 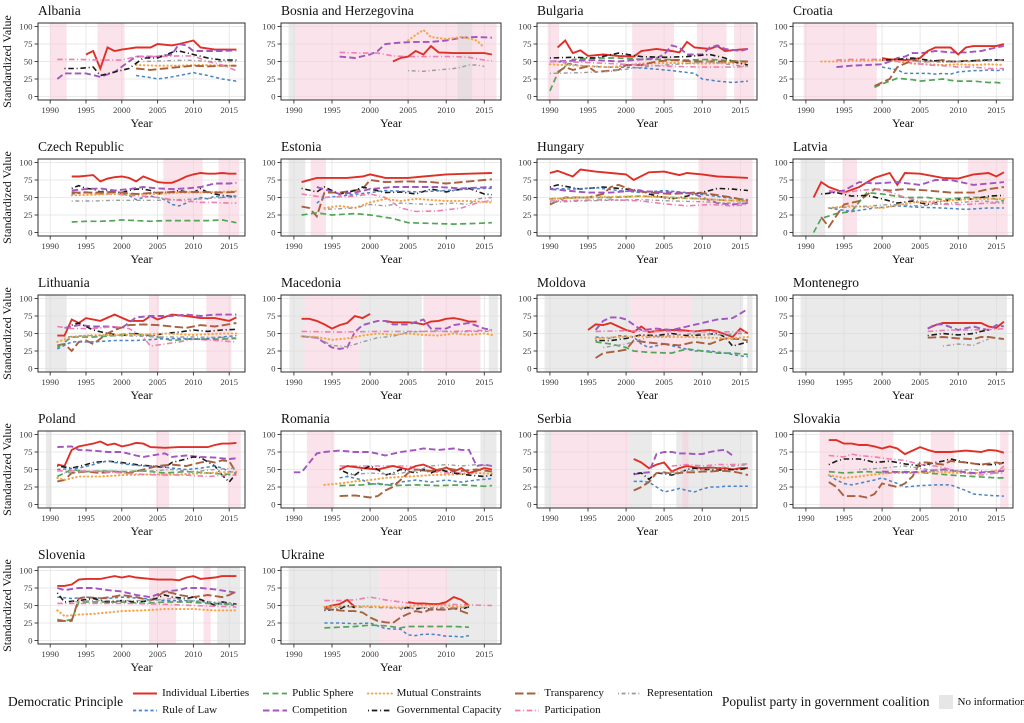 I want to click on panel-title: Serbia, so click(x=554, y=418).